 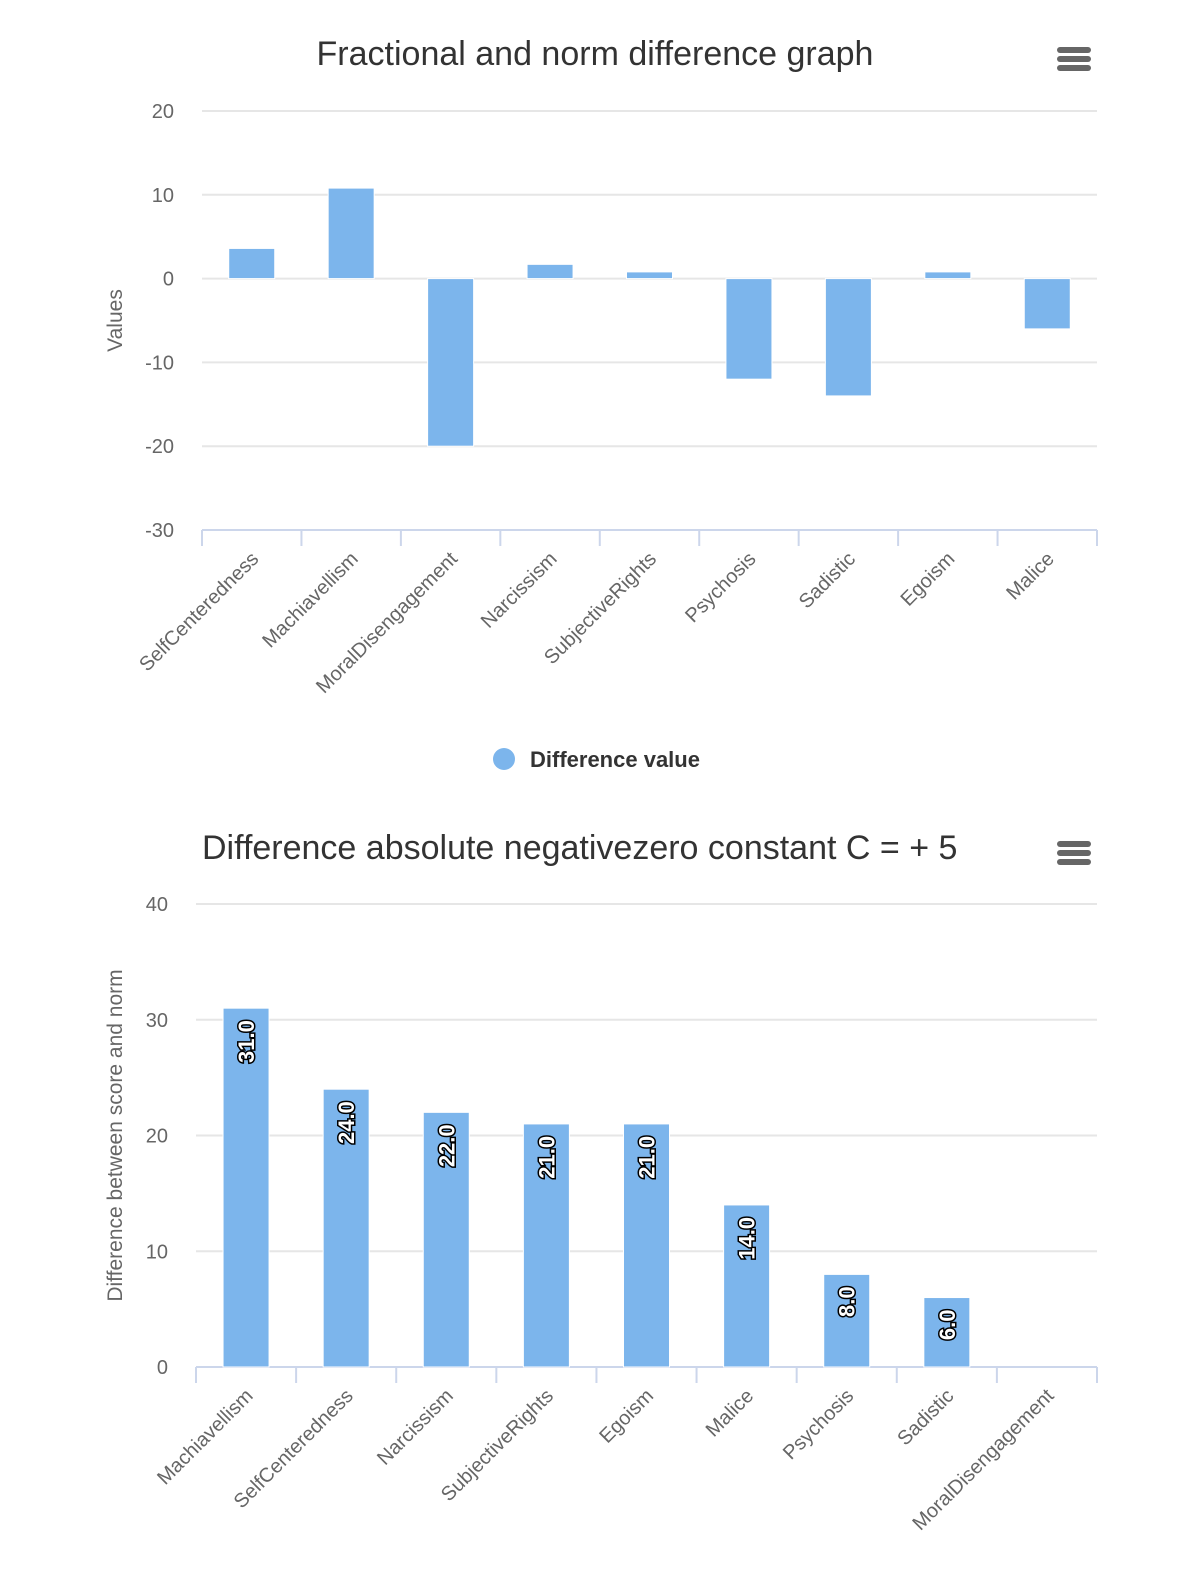 I want to click on bar-moraldisengagement, so click(x=451, y=362).